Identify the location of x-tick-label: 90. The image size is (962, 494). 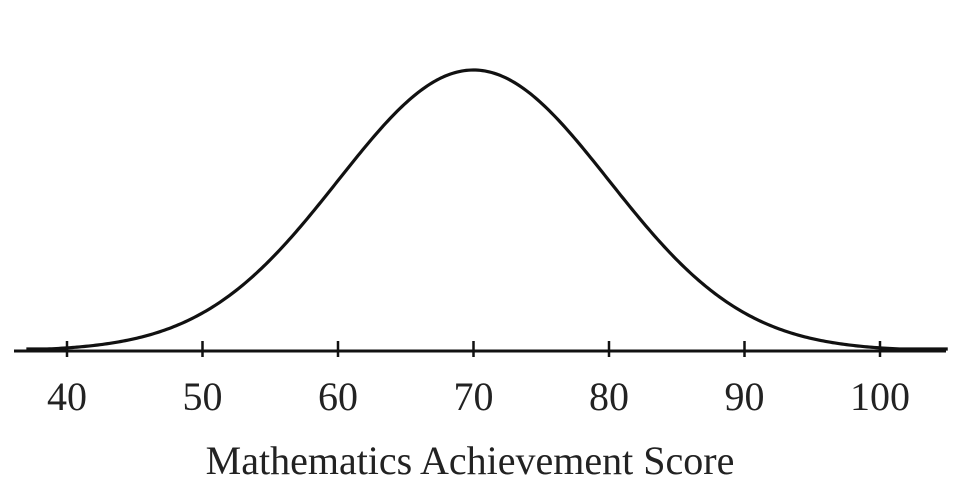
(745, 396).